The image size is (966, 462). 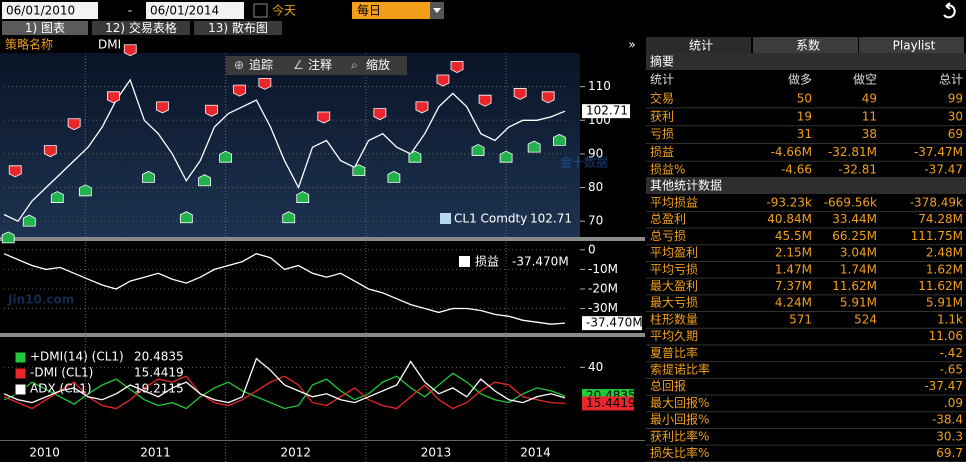 What do you see at coordinates (354, 65) in the screenshot?
I see `tool-icon: ⌕` at bounding box center [354, 65].